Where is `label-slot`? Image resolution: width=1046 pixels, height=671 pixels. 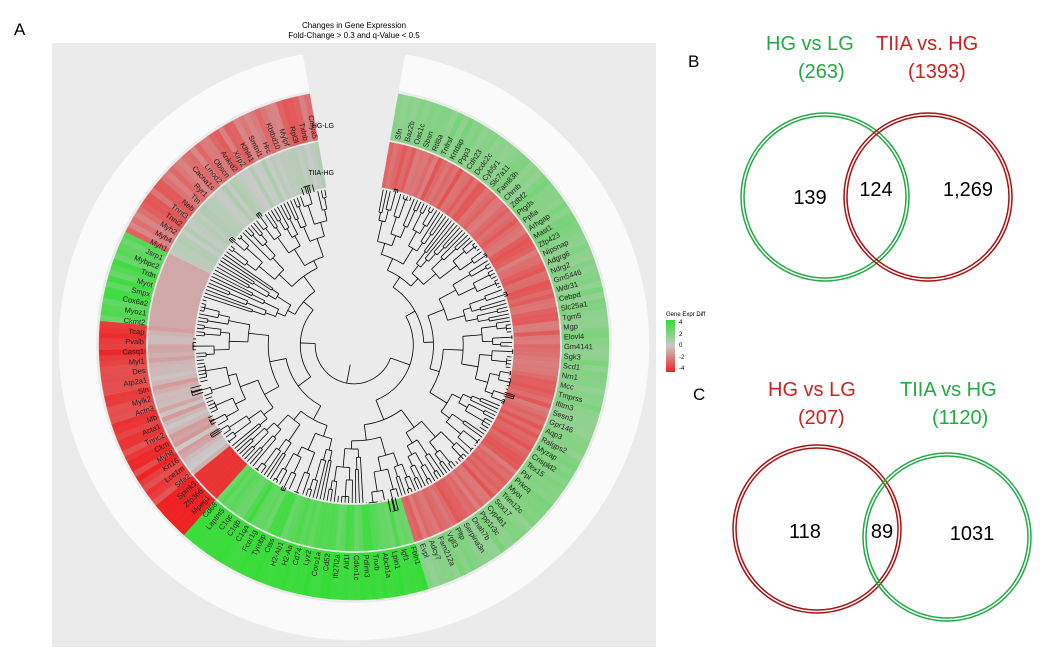 label-slot is located at coordinates (351, 621).